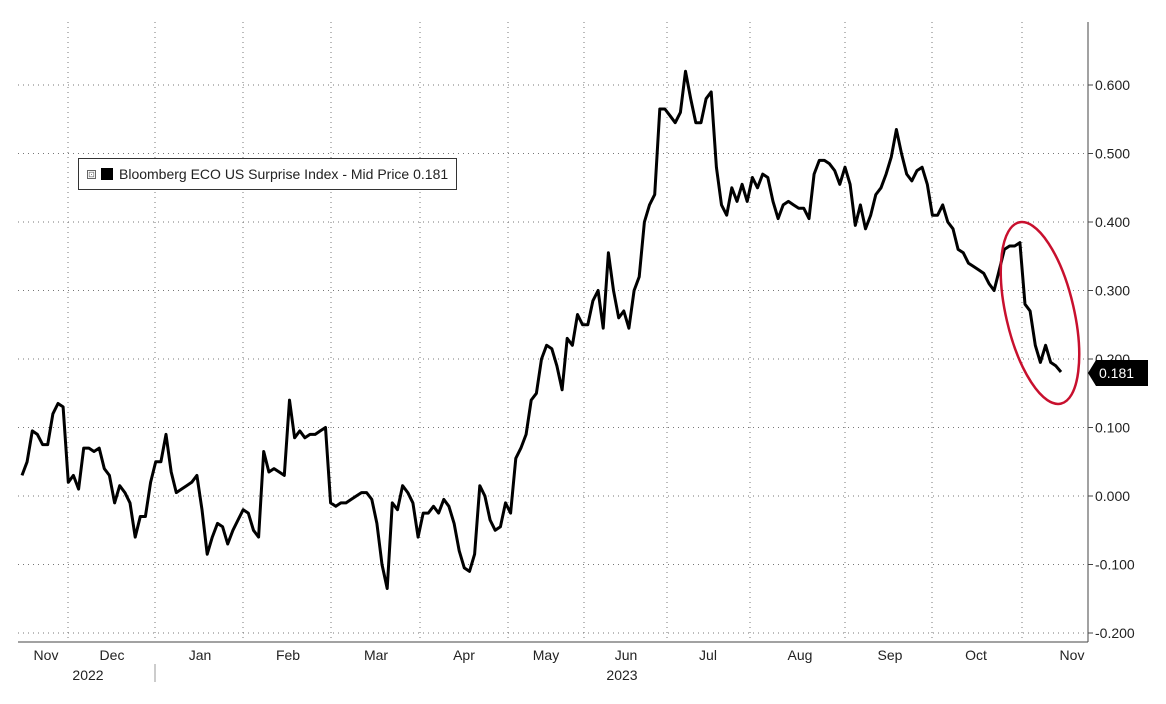  Describe the element at coordinates (708, 655) in the screenshot. I see `x-tick-label: Jul` at that location.